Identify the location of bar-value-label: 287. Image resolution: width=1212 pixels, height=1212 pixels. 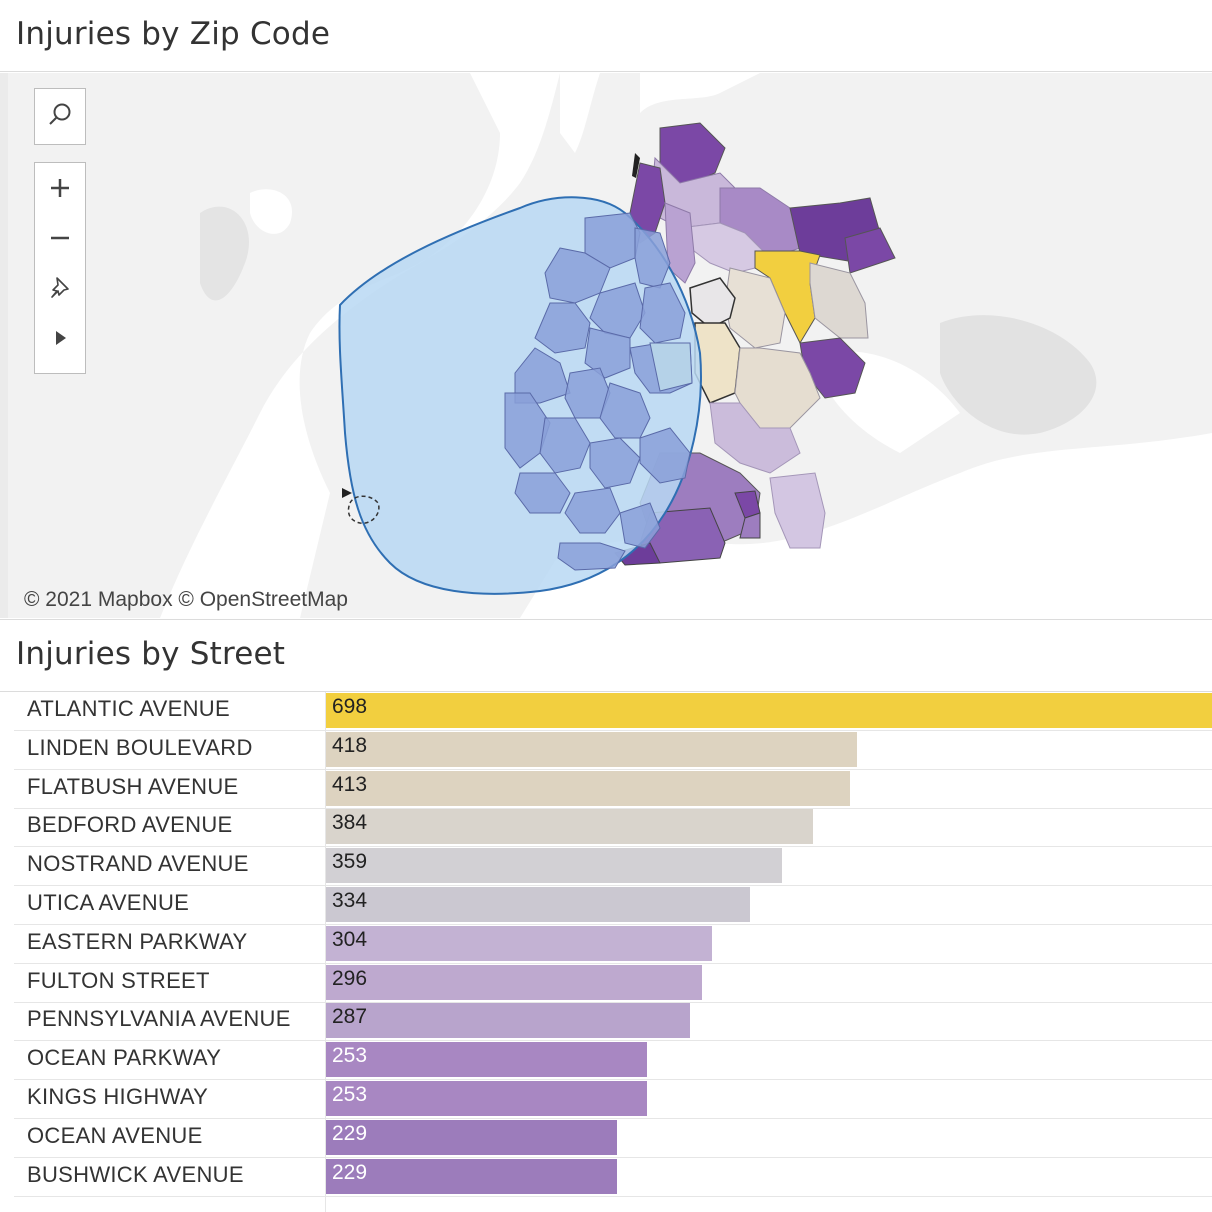
(350, 1017).